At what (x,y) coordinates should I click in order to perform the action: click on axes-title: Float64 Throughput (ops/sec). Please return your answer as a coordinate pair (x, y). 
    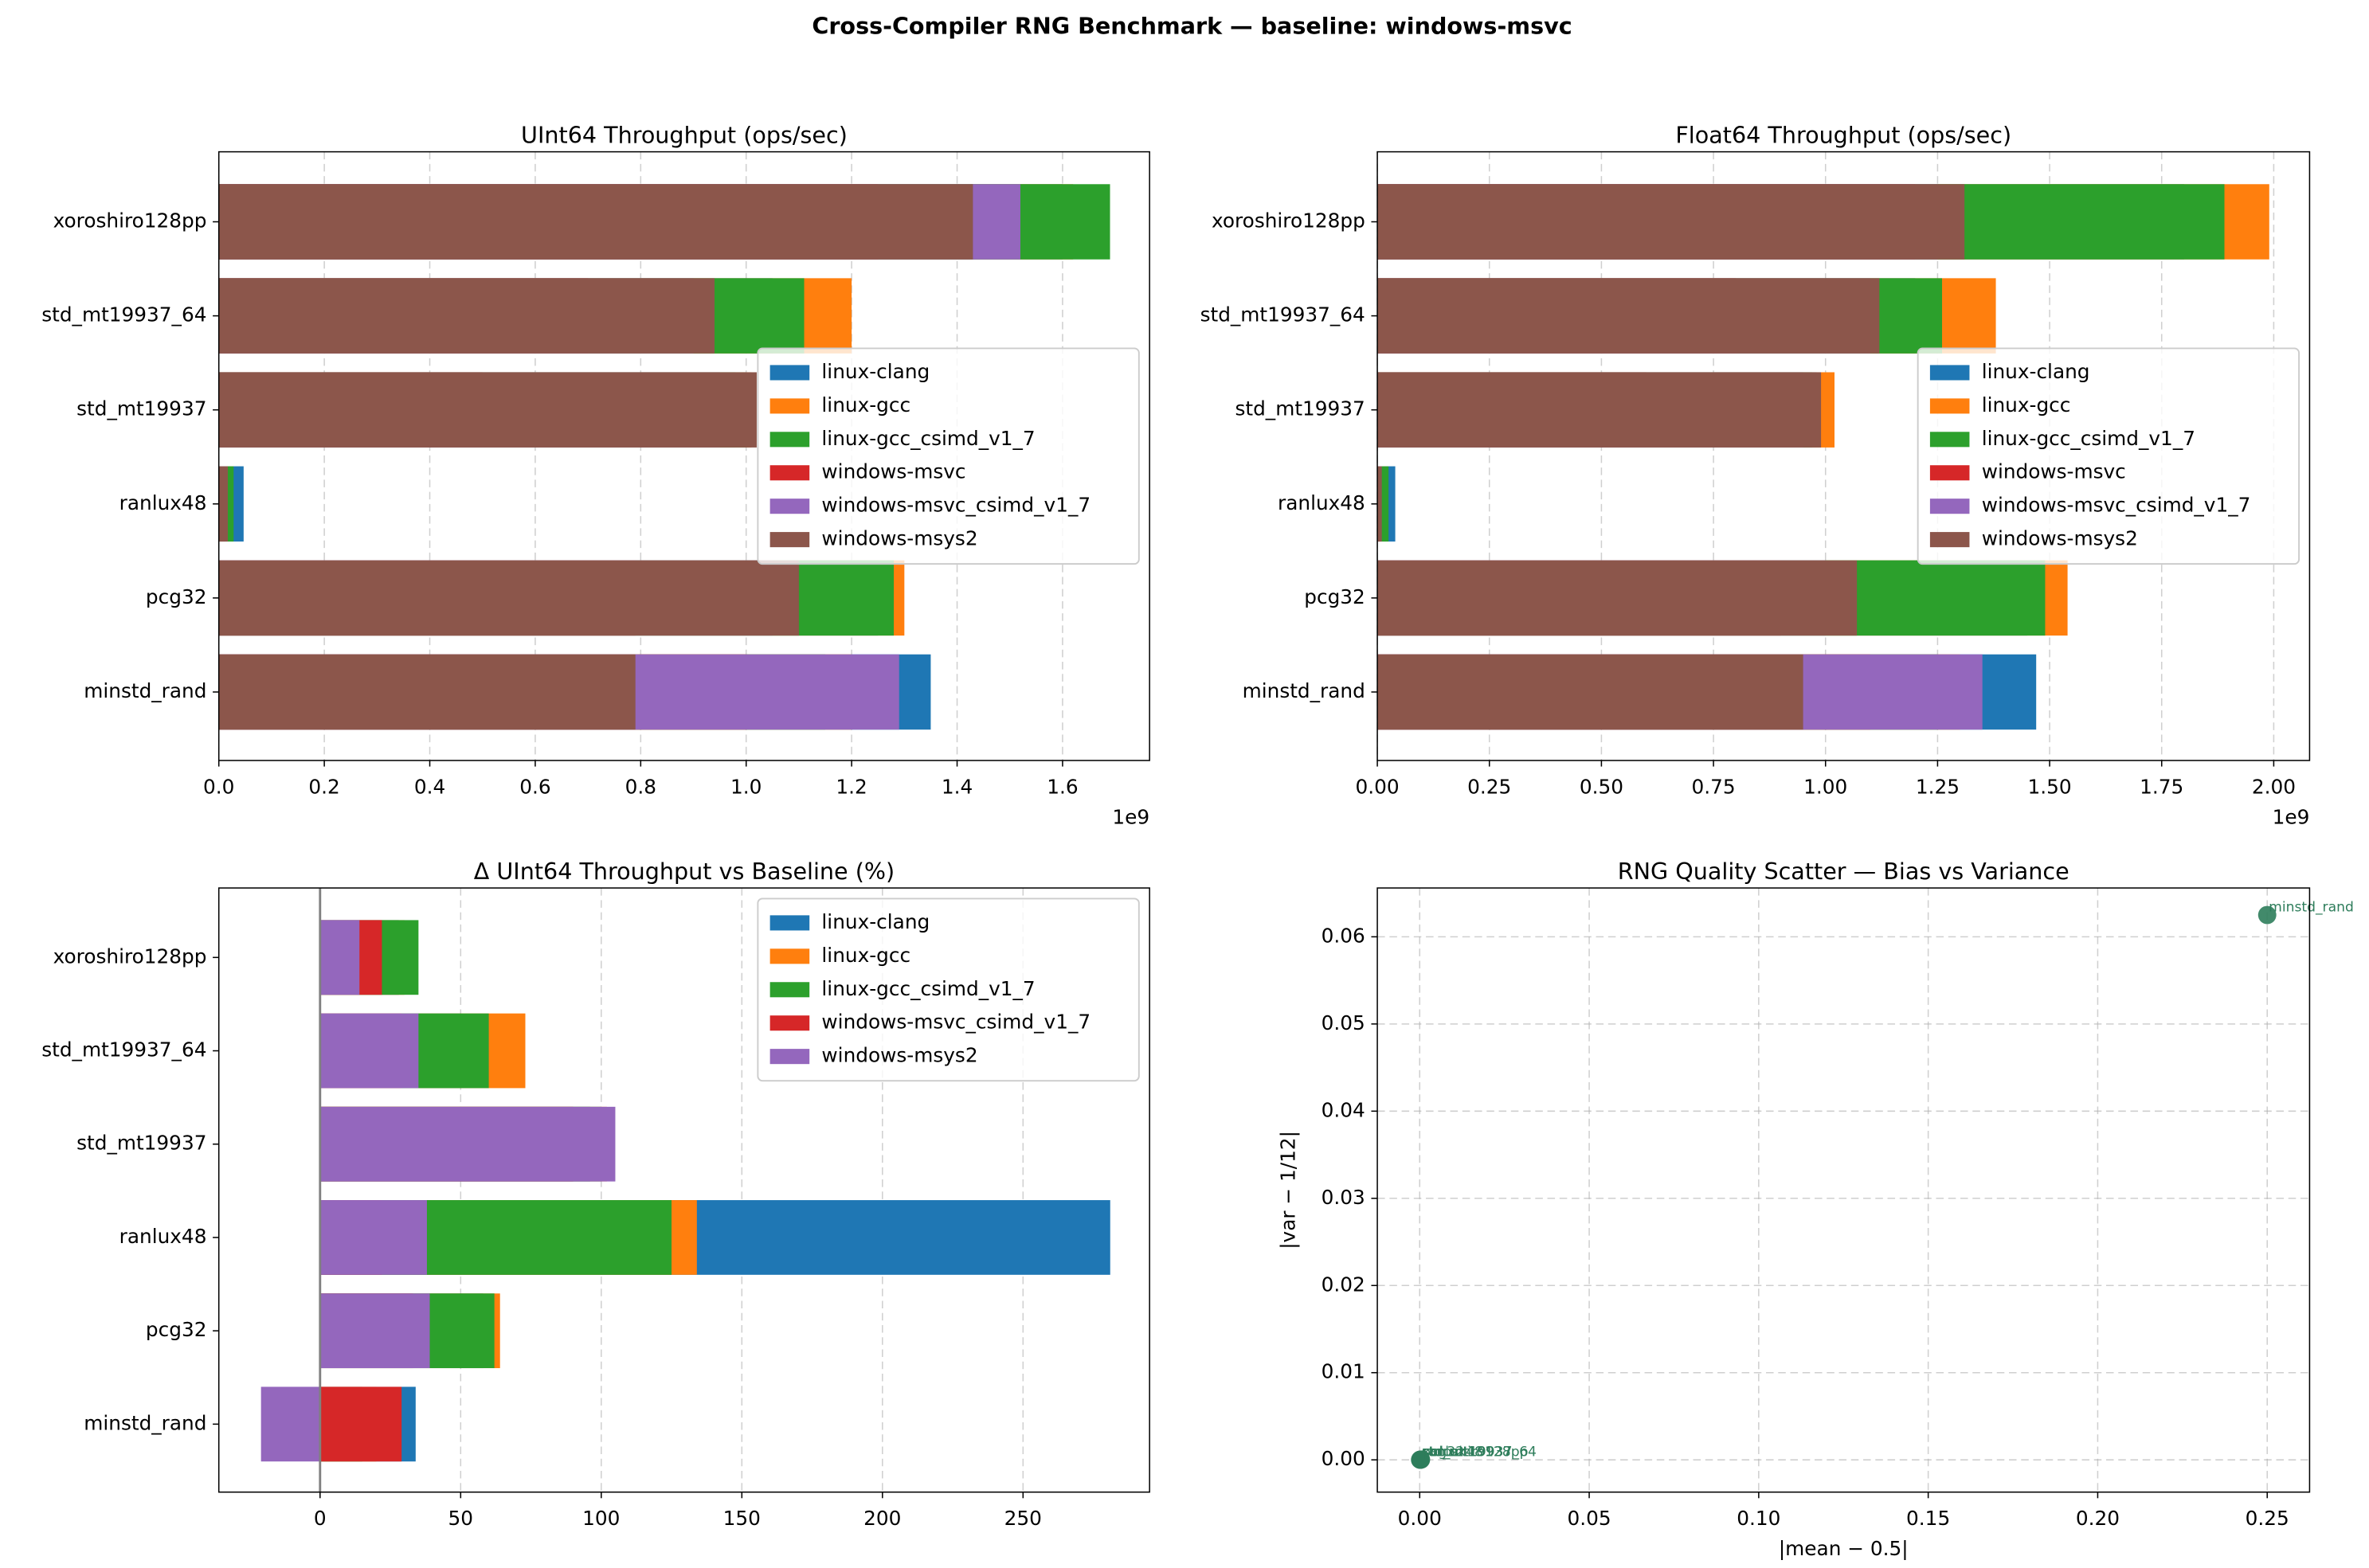
    Looking at the image, I should click on (1843, 135).